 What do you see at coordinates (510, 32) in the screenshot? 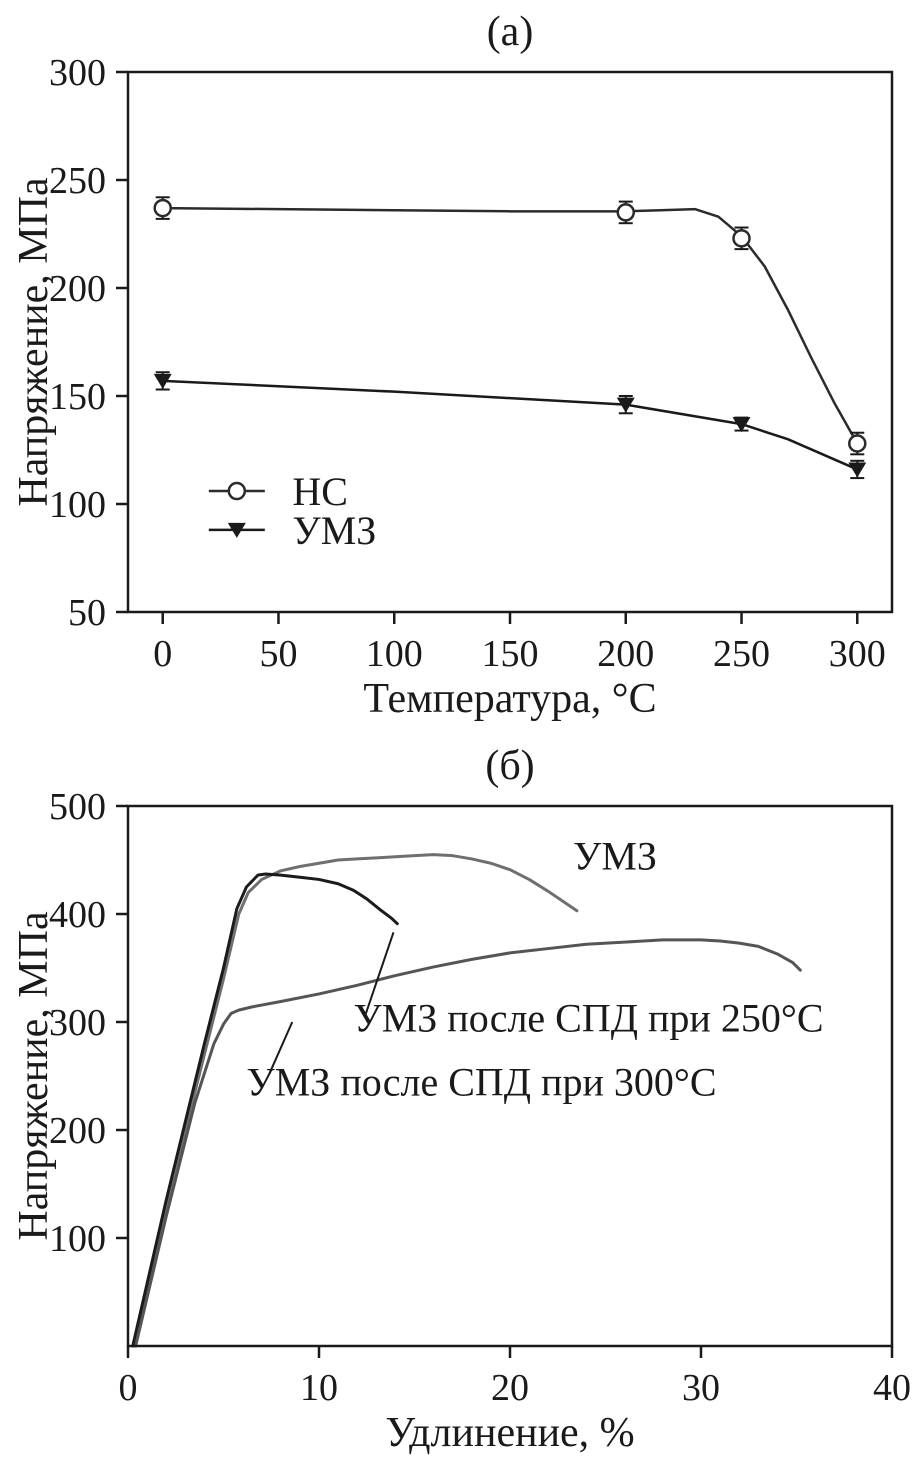
I see `panel-a-label: (а)` at bounding box center [510, 32].